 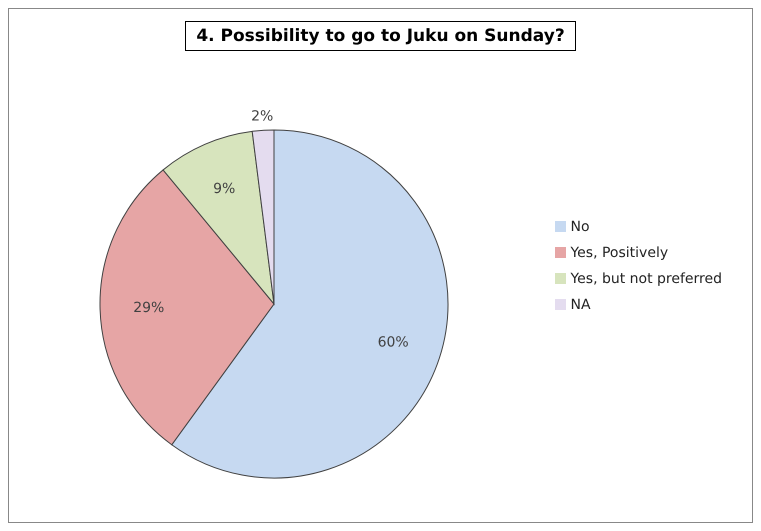 What do you see at coordinates (262, 116) in the screenshot?
I see `data-label: 2%` at bounding box center [262, 116].